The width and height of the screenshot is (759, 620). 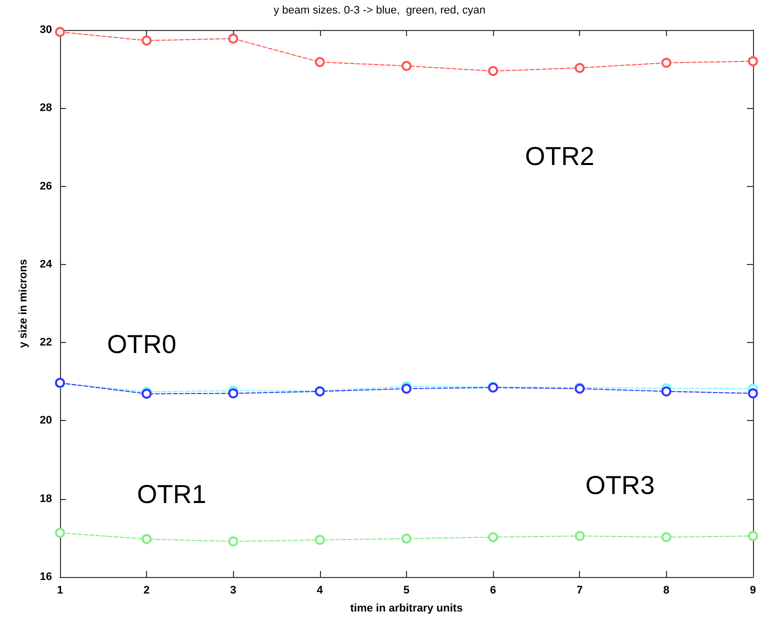 What do you see at coordinates (620, 485) in the screenshot?
I see `annotation: OTR3` at bounding box center [620, 485].